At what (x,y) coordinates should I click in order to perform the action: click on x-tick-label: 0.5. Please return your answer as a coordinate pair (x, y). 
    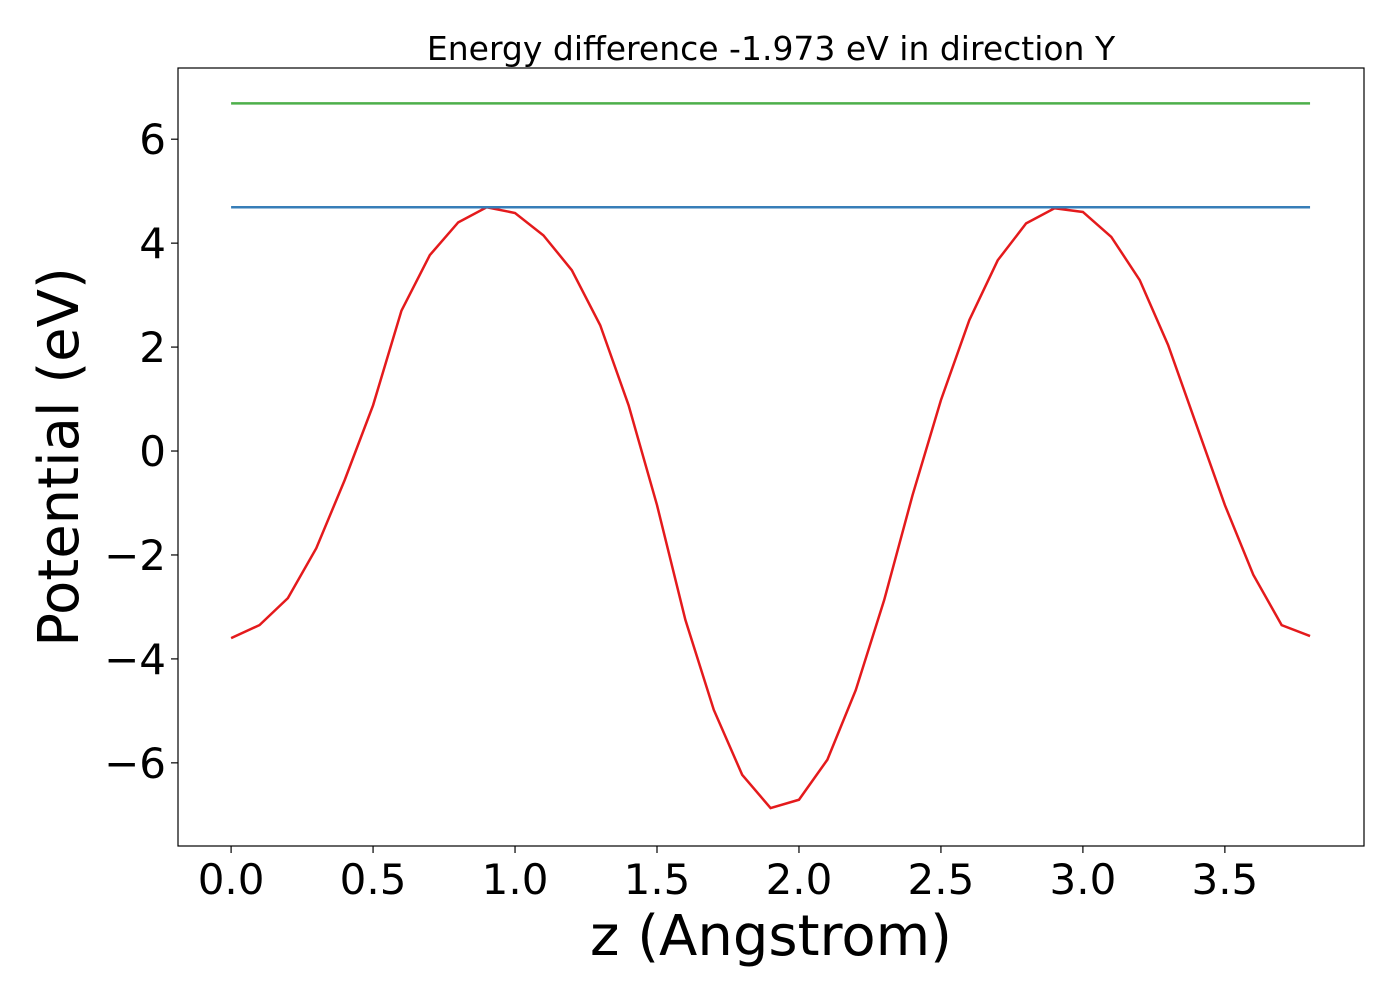
    Looking at the image, I should click on (373, 879).